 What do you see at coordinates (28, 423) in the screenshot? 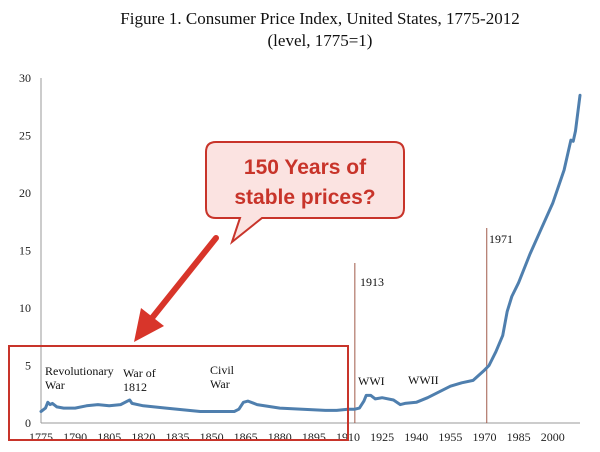
I see `y-tick-label: 0` at bounding box center [28, 423].